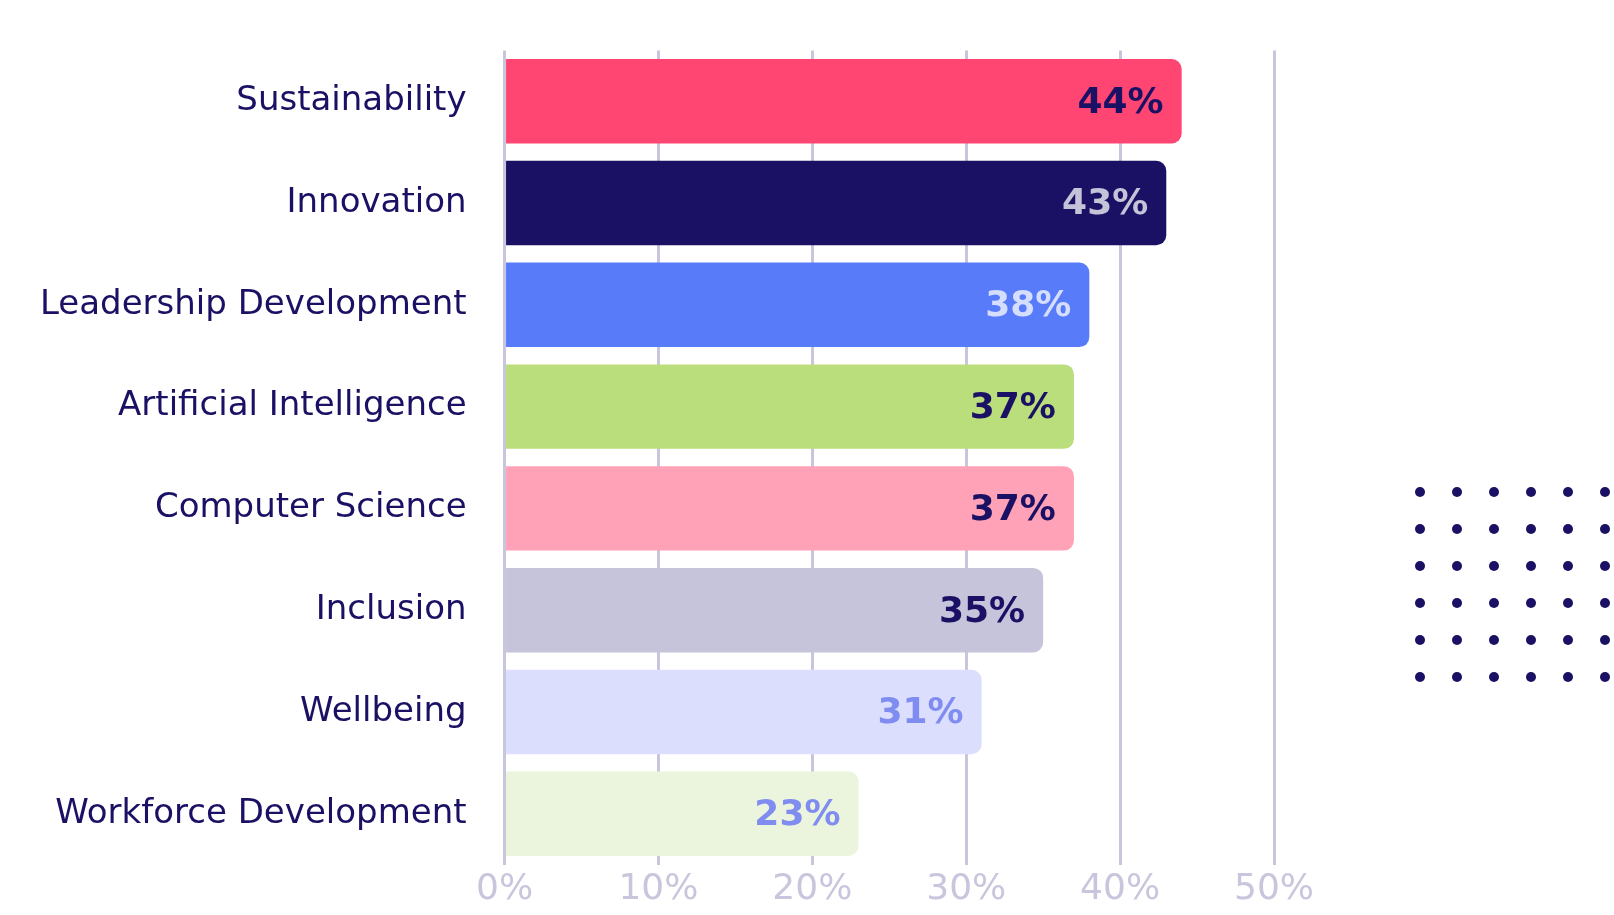 This screenshot has height=915, width=1614. Describe the element at coordinates (310, 505) in the screenshot. I see `y-tick-label: Computer Science` at that location.